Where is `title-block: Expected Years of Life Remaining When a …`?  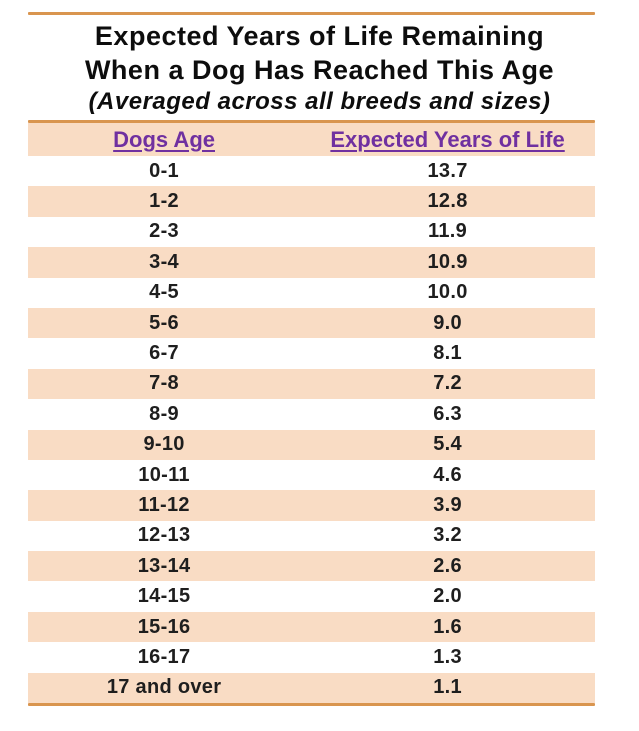
title-block: Expected Years of Life Remaining When a … is located at coordinates (319, 67).